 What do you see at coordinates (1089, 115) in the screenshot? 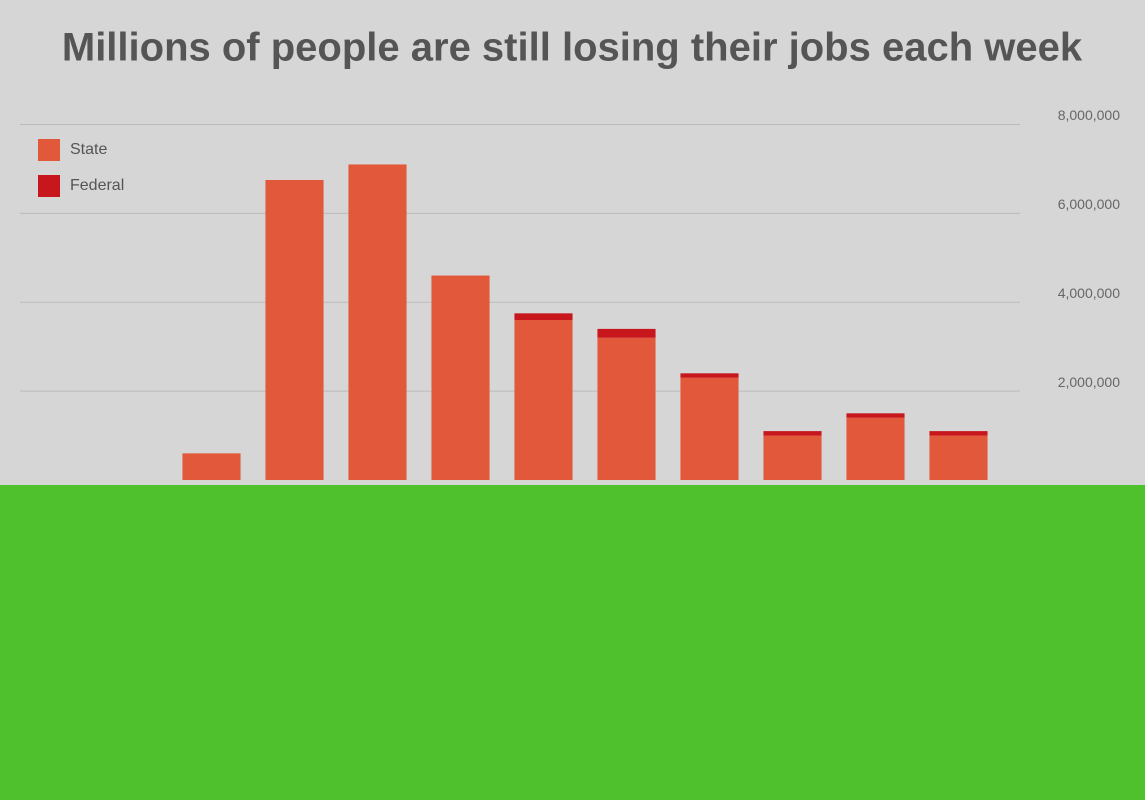
I see `y-tick-label: 8,000,000` at bounding box center [1089, 115].